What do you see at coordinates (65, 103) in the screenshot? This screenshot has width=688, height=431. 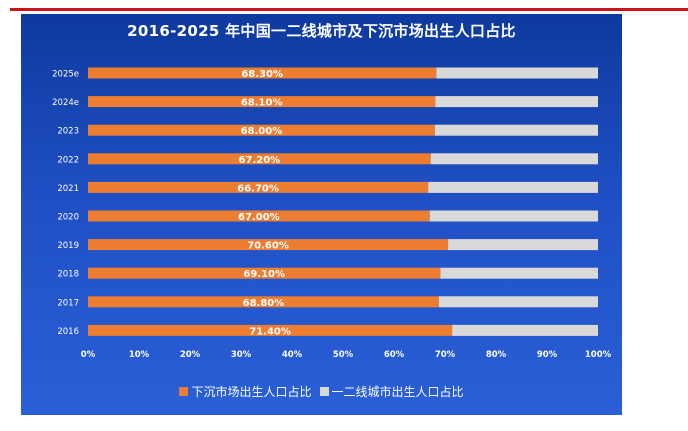 I see `y-tick-label-2024e: 2024e` at bounding box center [65, 103].